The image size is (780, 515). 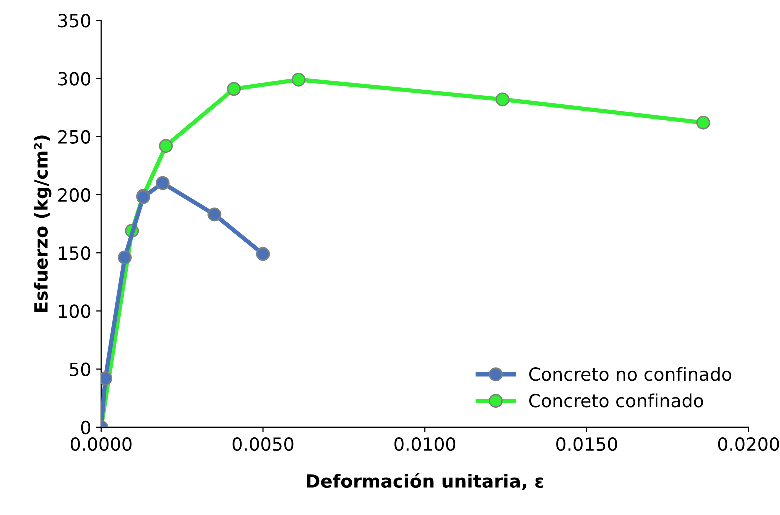 What do you see at coordinates (80, 369) in the screenshot?
I see `y-tick-label: 50` at bounding box center [80, 369].